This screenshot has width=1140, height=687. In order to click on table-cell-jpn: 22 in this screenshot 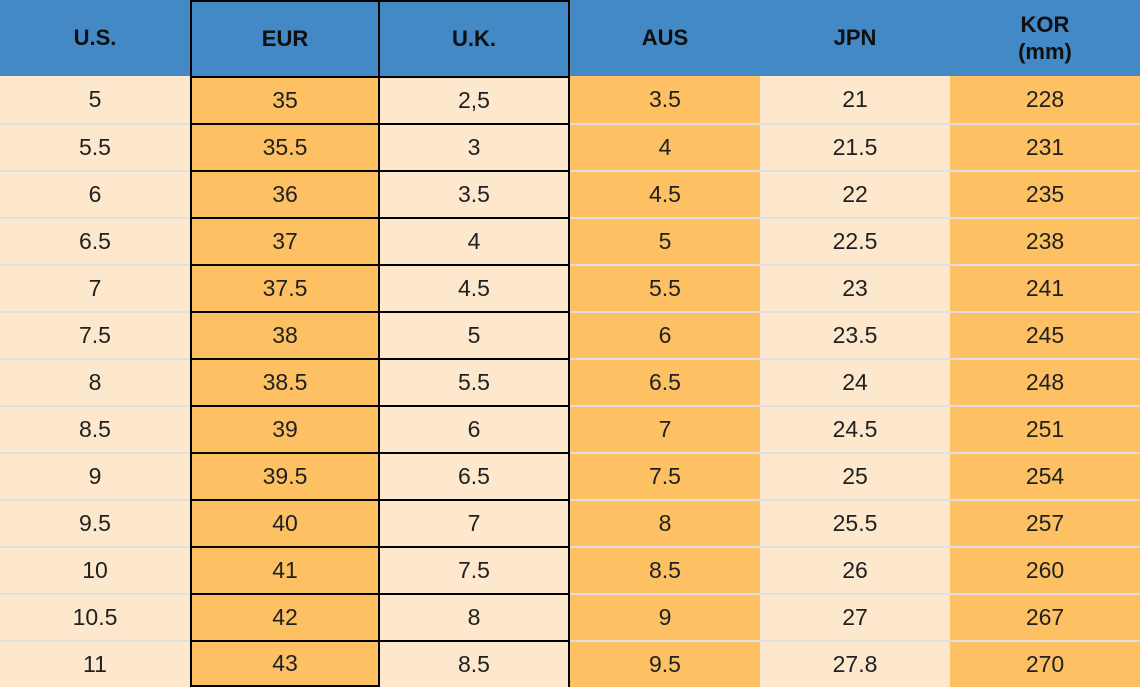, I will do `click(855, 193)`.